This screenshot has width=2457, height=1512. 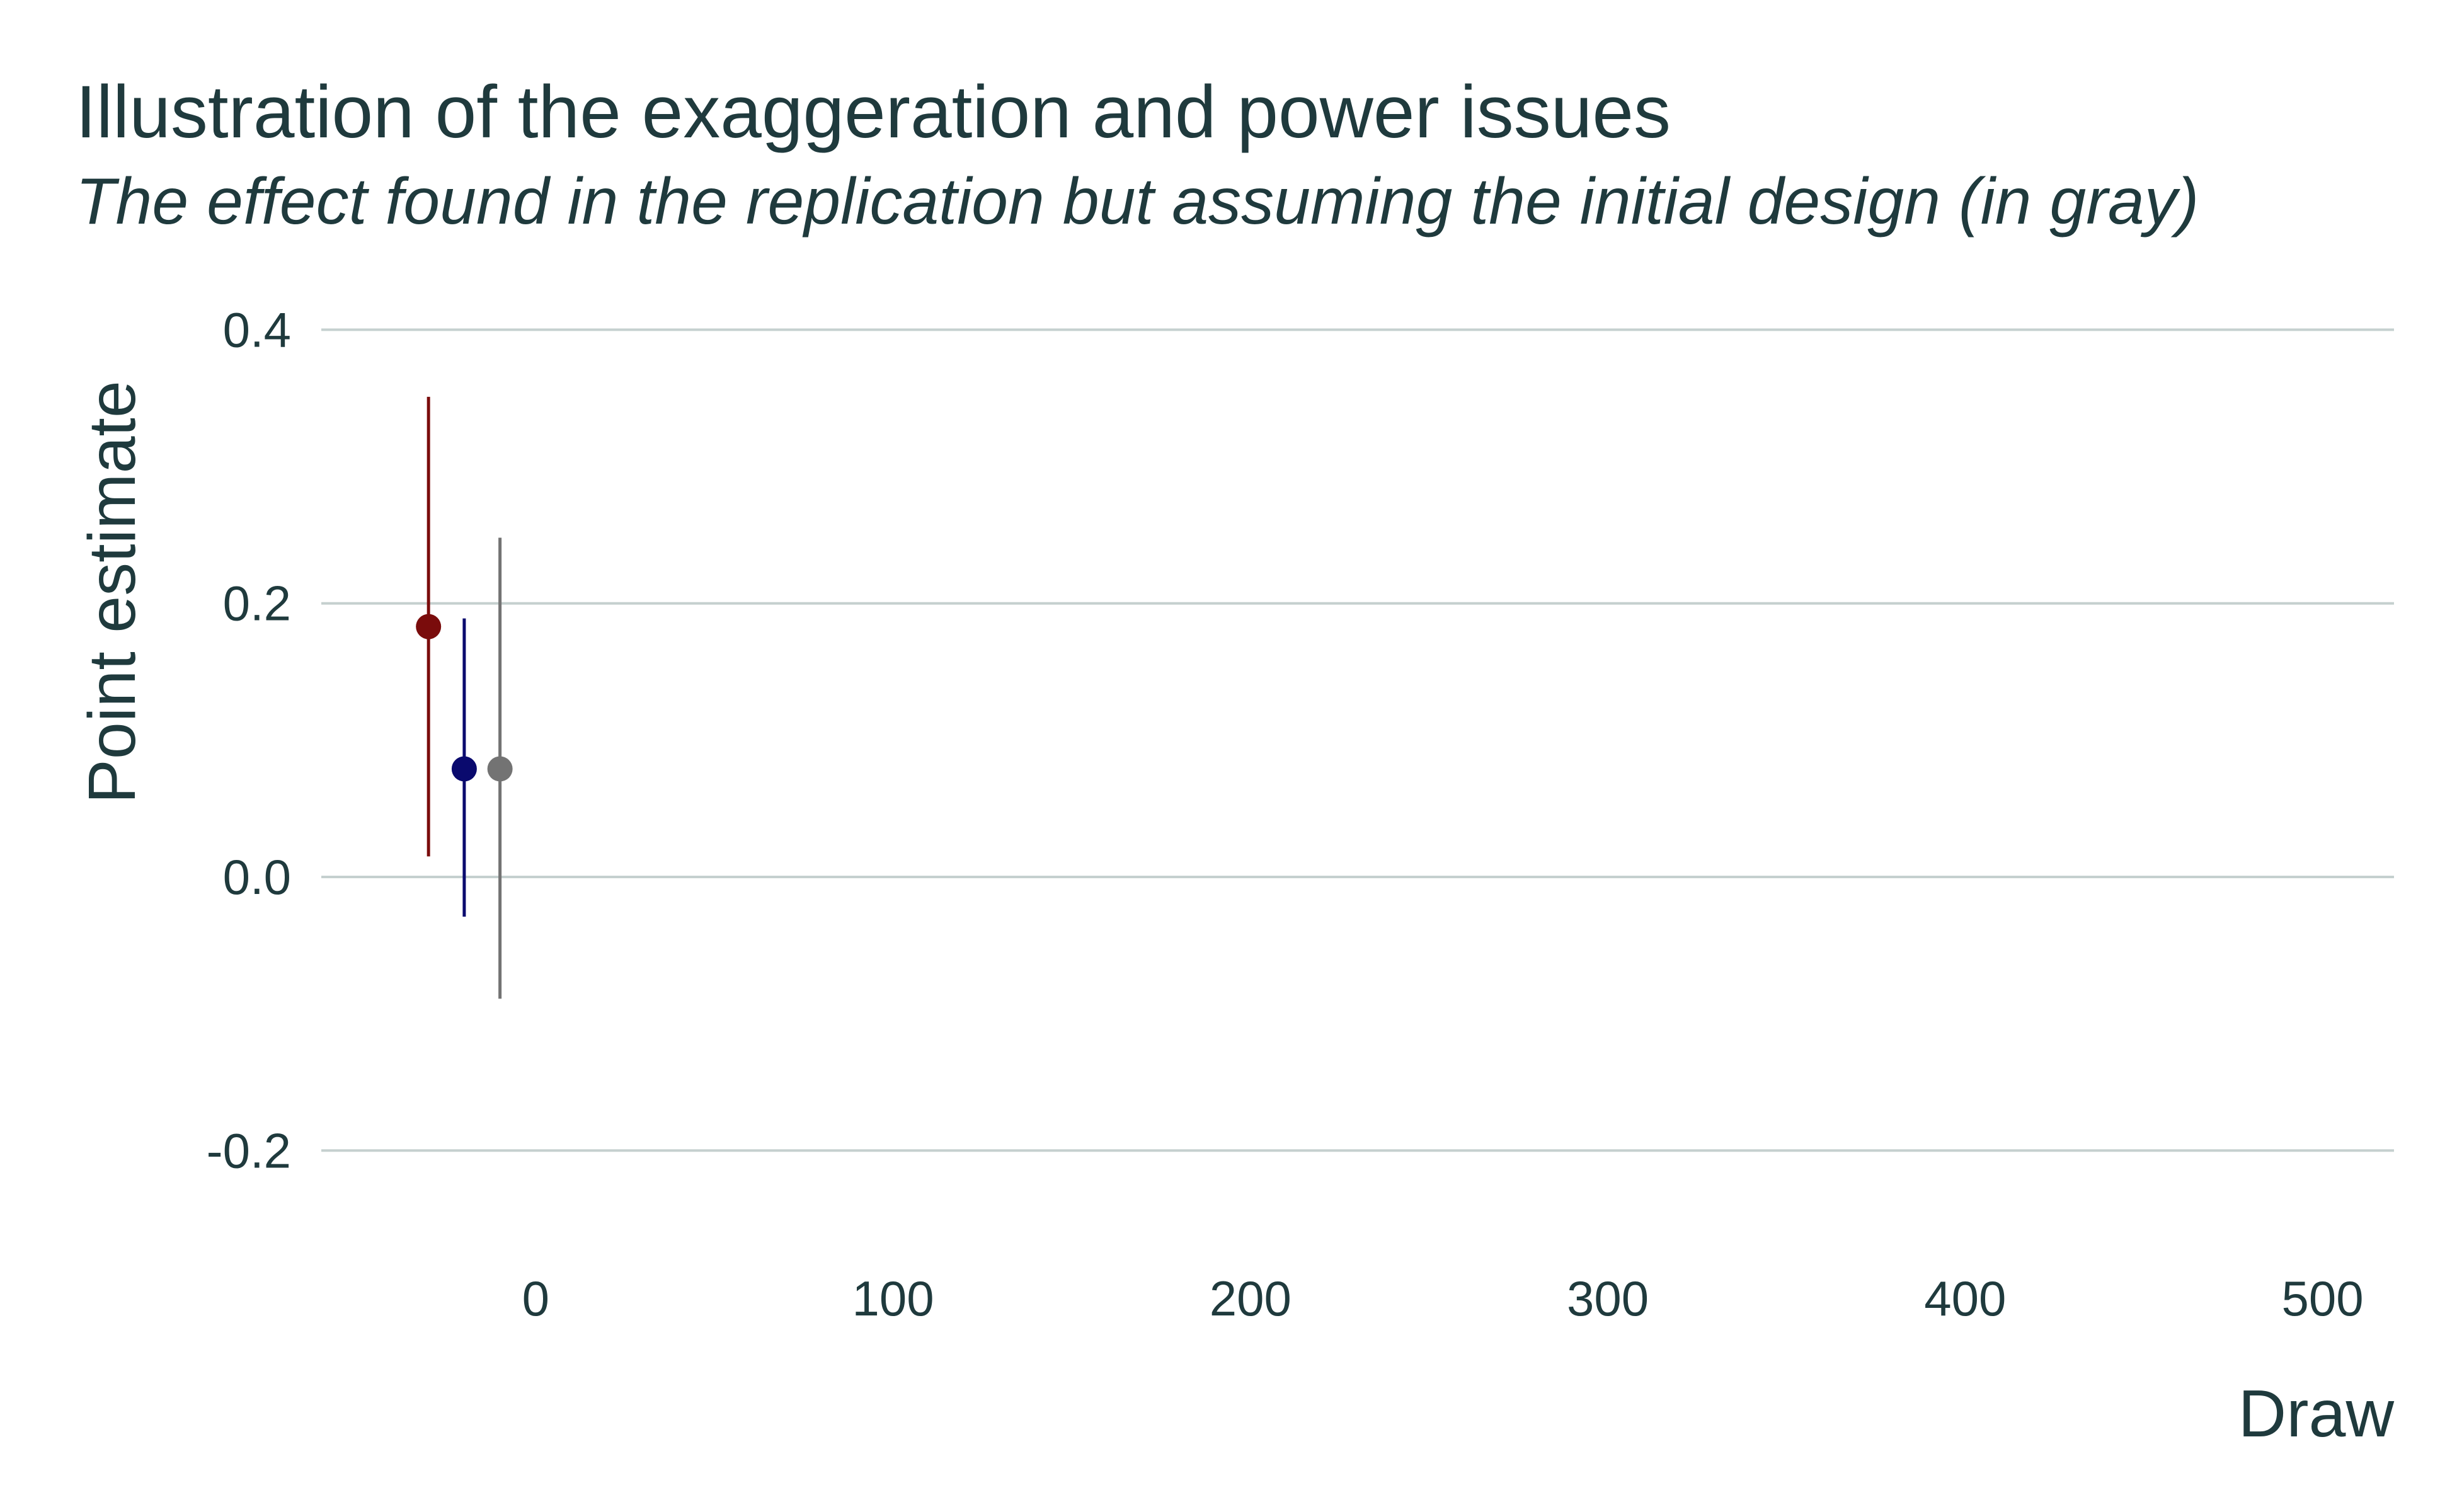 What do you see at coordinates (1965, 1298) in the screenshot?
I see `x-tick-label: 400` at bounding box center [1965, 1298].